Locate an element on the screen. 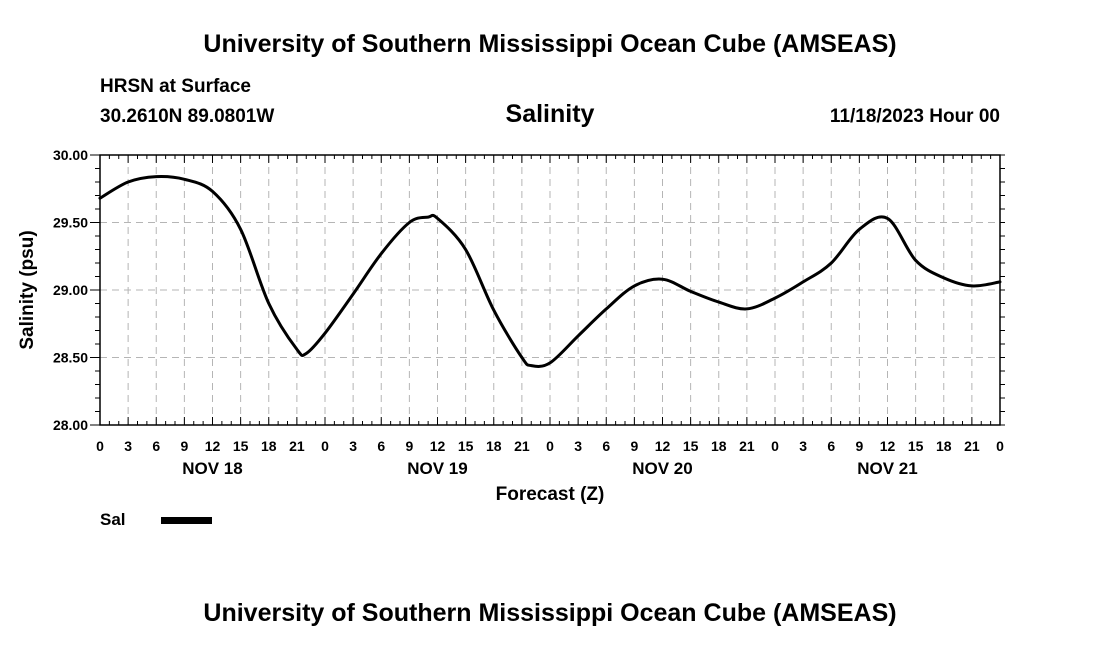  y-axis-title: Salinity (psu) is located at coordinates (27, 289).